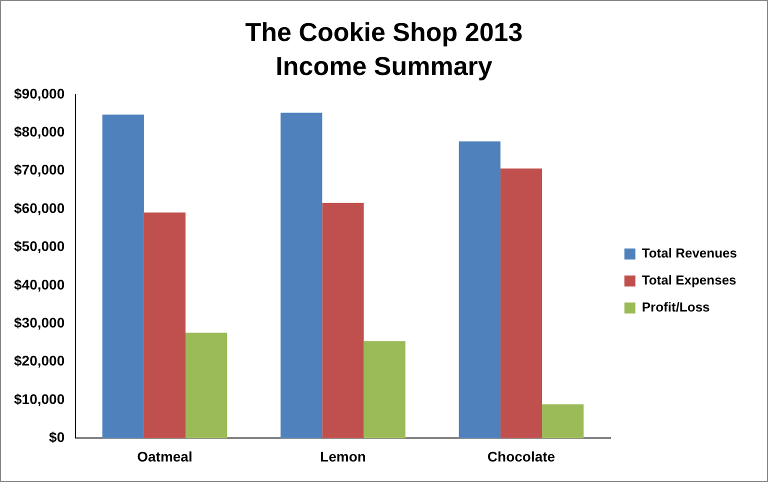 The height and width of the screenshot is (482, 768). I want to click on y-tick-label: $30,000, so click(39, 322).